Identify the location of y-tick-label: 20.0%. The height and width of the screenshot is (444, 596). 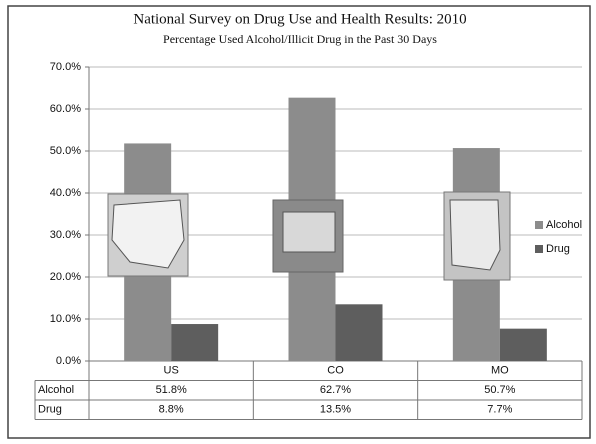
(65, 277).